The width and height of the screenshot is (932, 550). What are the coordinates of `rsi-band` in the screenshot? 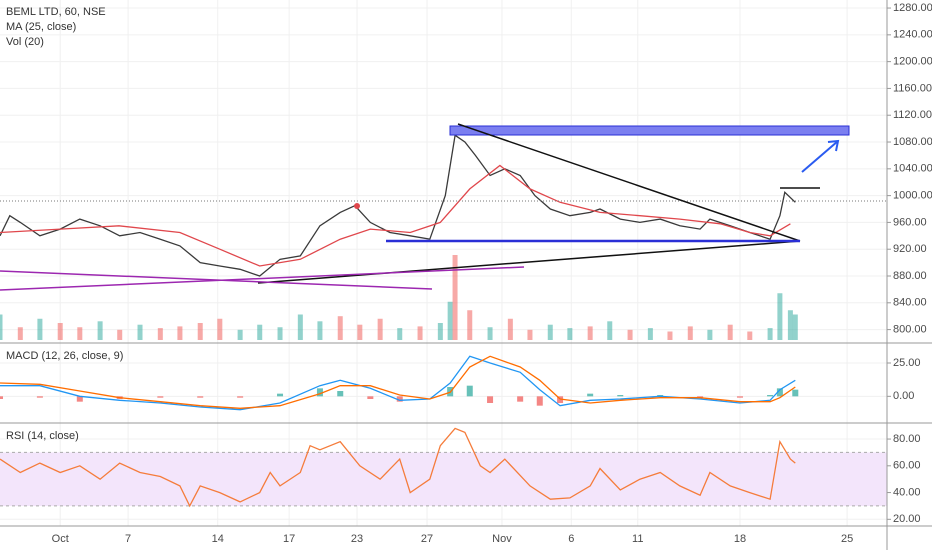 It's located at (443, 479).